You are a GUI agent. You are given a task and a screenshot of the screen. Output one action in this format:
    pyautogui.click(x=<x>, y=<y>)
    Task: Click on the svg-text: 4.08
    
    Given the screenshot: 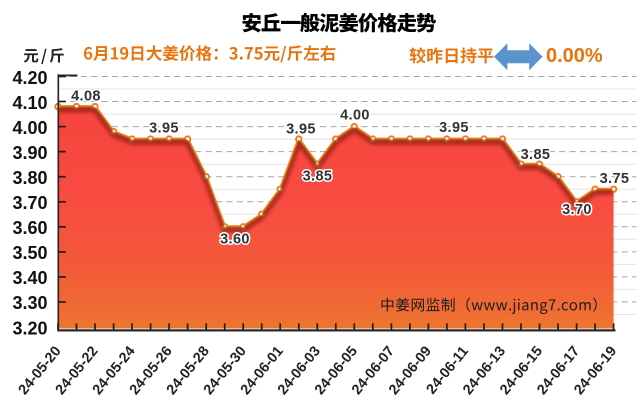 What is the action you would take?
    pyautogui.click(x=86, y=96)
    